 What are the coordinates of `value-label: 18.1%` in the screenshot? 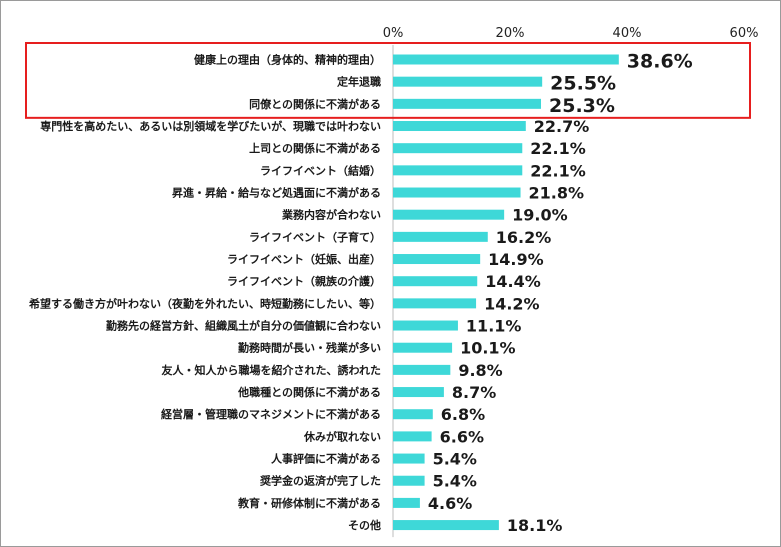 It's located at (535, 525).